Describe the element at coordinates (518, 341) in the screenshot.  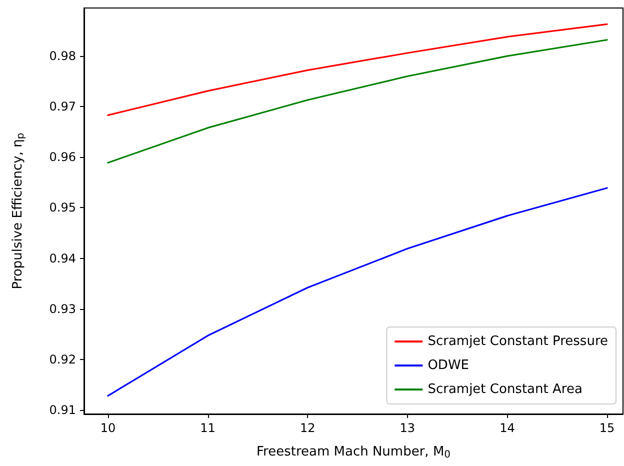
I see `legend-label: Scramjet Constant Pressure` at that location.